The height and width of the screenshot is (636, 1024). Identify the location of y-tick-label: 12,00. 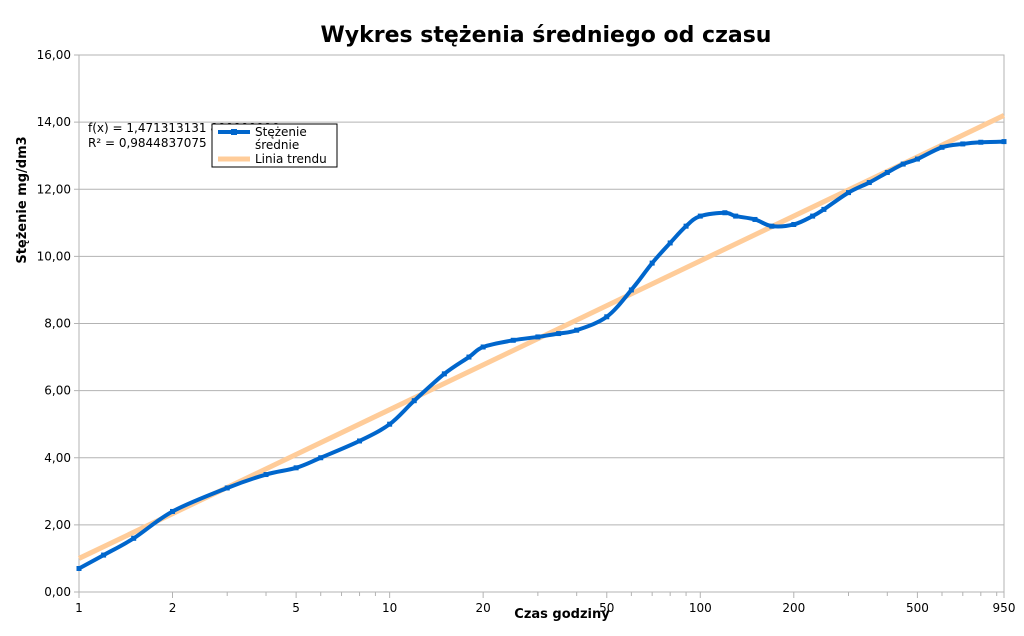
(54, 189).